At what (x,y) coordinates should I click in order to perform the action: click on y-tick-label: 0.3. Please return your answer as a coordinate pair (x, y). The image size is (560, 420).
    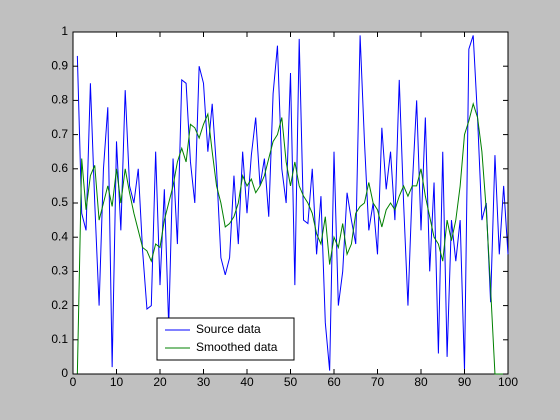
    Looking at the image, I should click on (59, 271).